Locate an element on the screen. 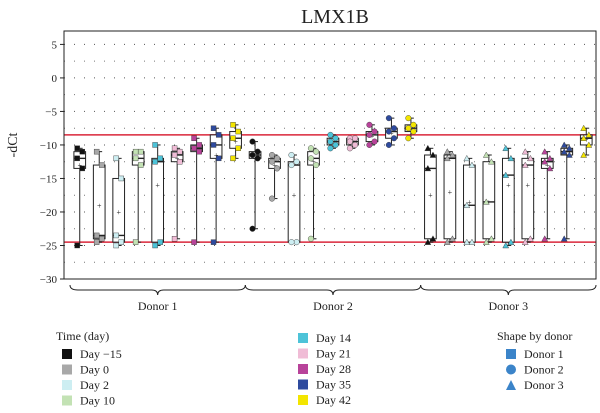 This screenshot has width=600, height=413. y-tick-label: −15 is located at coordinates (49, 179).